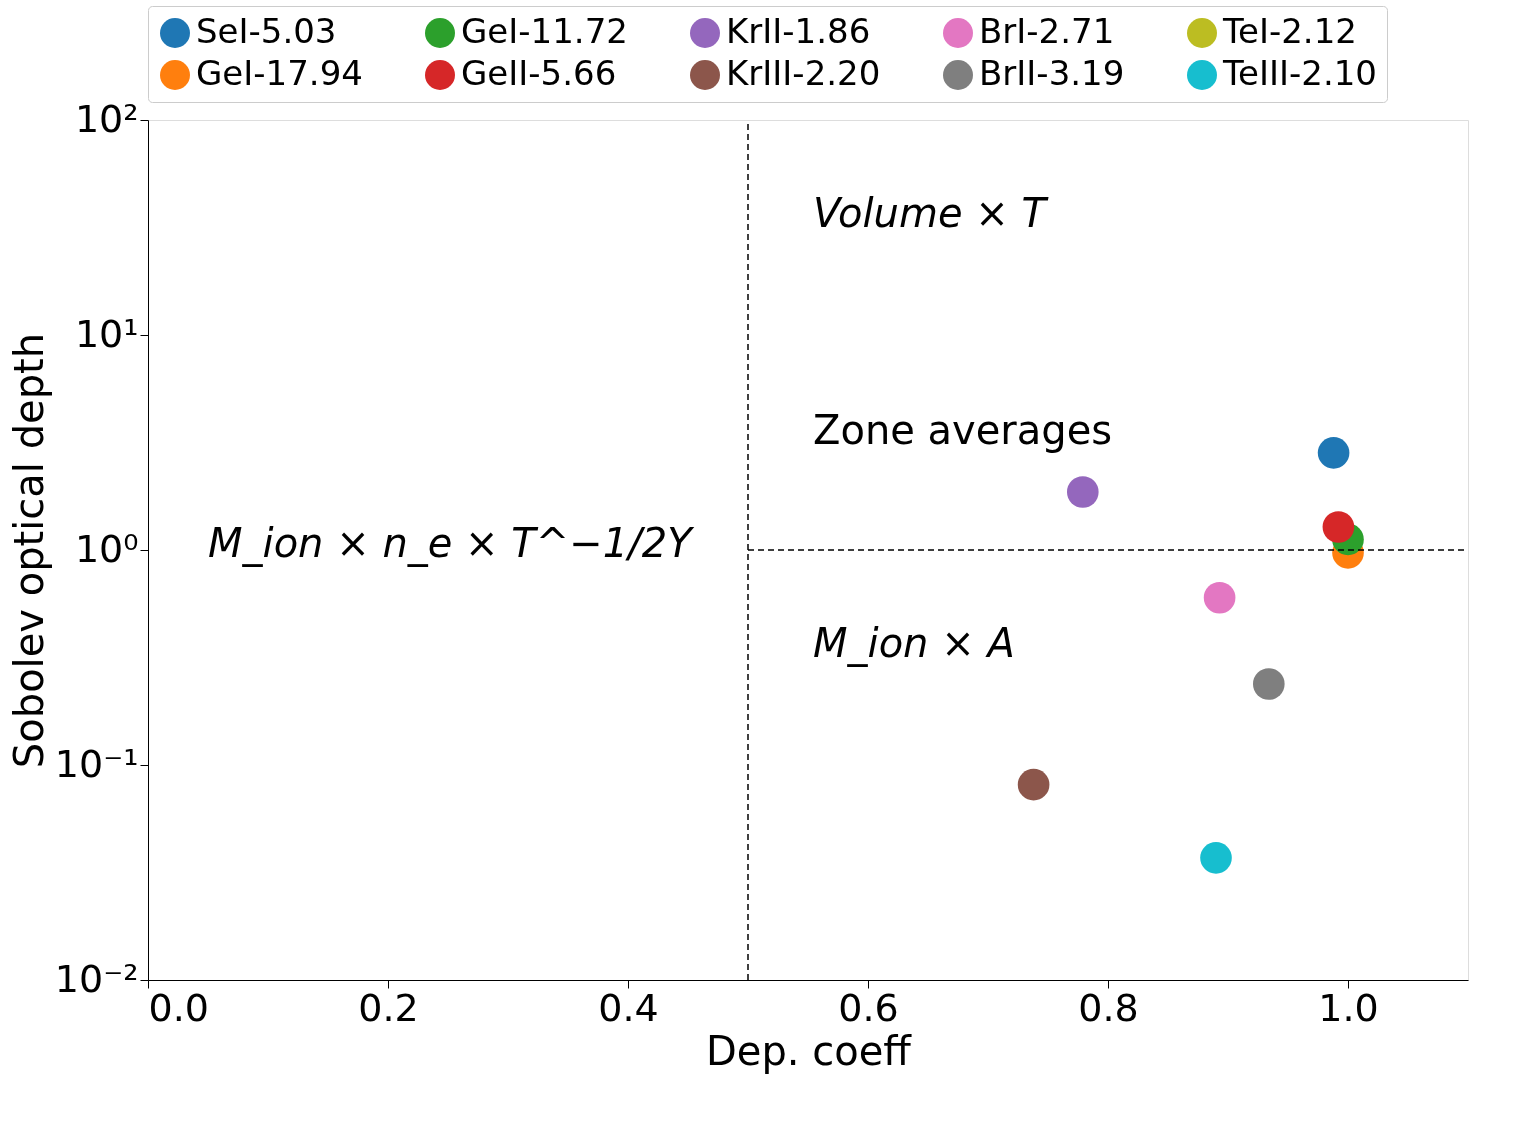 The height and width of the screenshot is (1124, 1536). What do you see at coordinates (28, 550) in the screenshot?
I see `y-axis-title: Sobolev optical depth` at bounding box center [28, 550].